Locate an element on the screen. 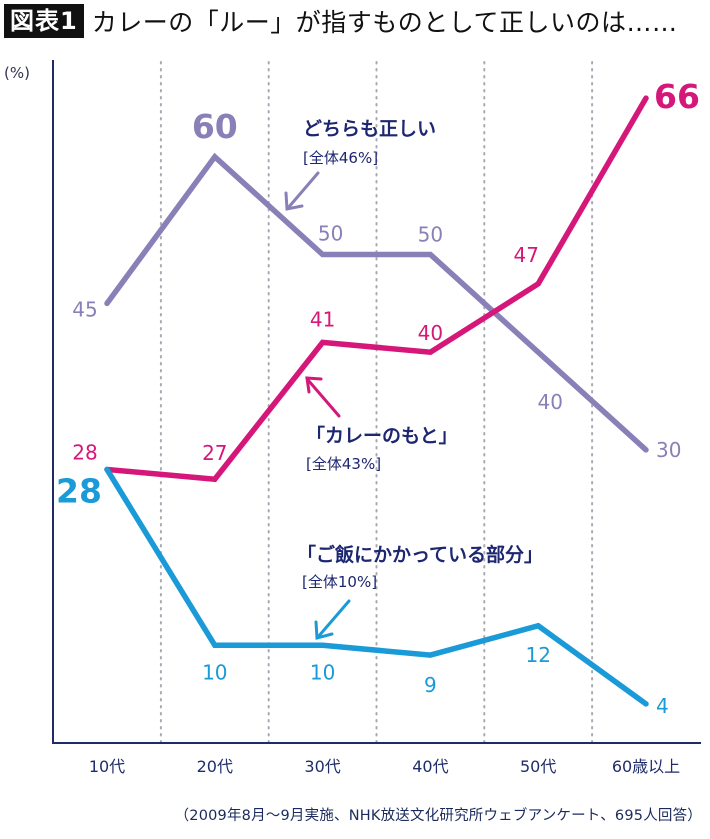 The image size is (710, 839). data-label: 30 is located at coordinates (668, 450).